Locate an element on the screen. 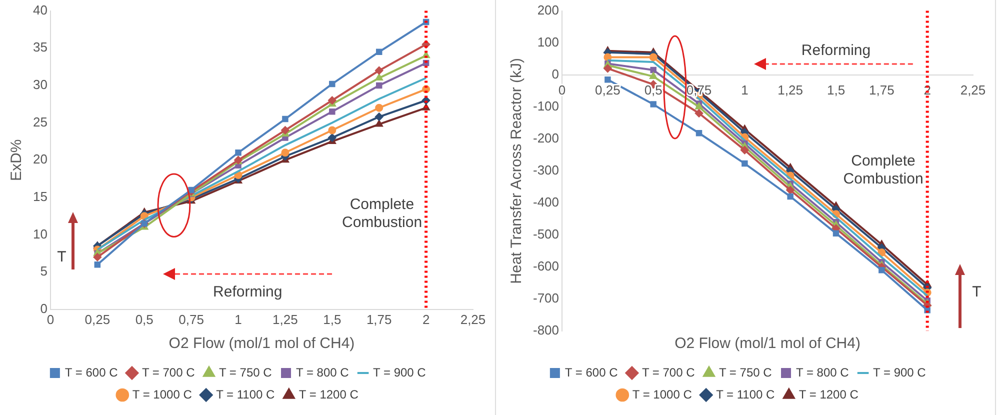 Image resolution: width=999 pixels, height=415 pixels. y-tick-label: -600 is located at coordinates (546, 266).